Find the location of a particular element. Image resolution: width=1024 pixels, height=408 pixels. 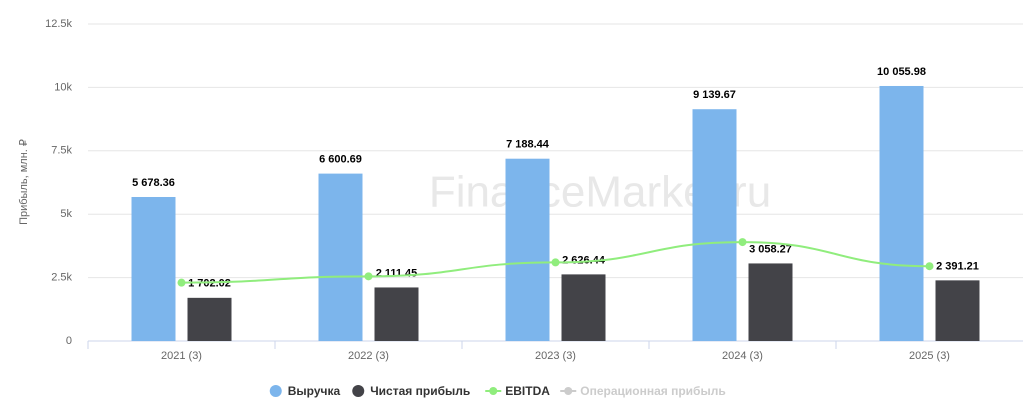

y-tick-label: 12.5k is located at coordinates (58, 24).